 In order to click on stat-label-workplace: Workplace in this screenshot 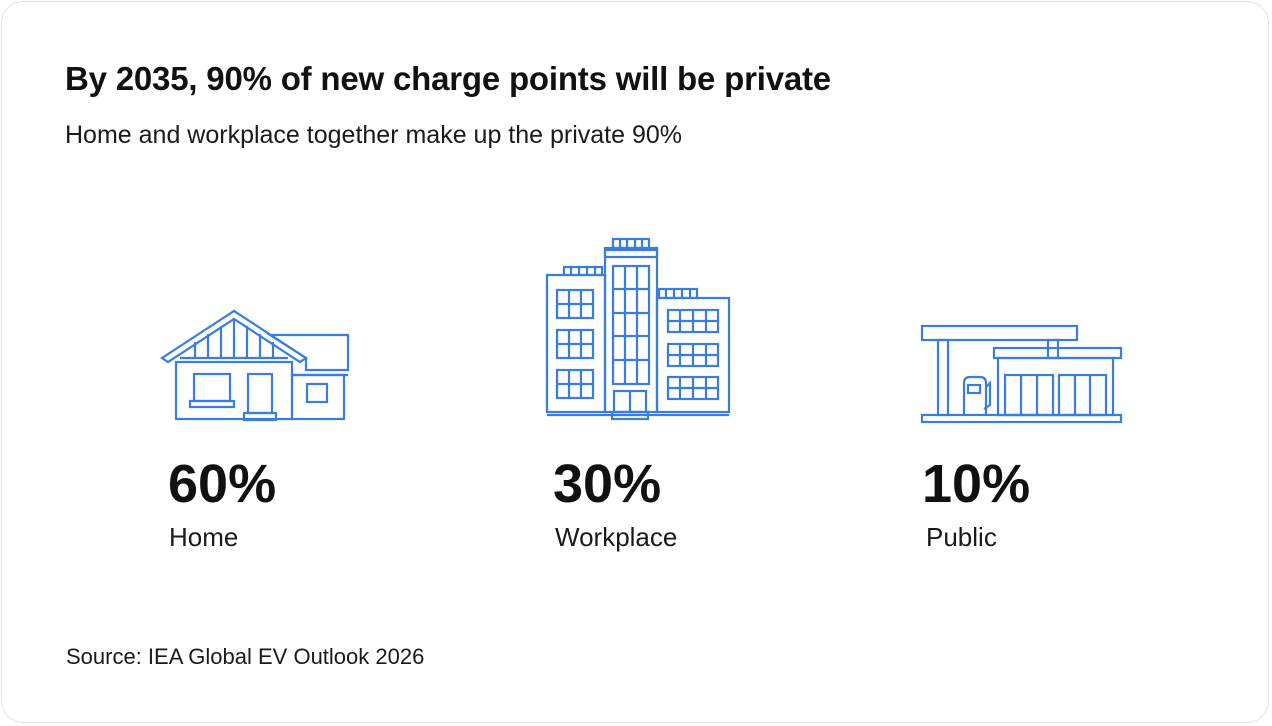, I will do `click(616, 537)`.